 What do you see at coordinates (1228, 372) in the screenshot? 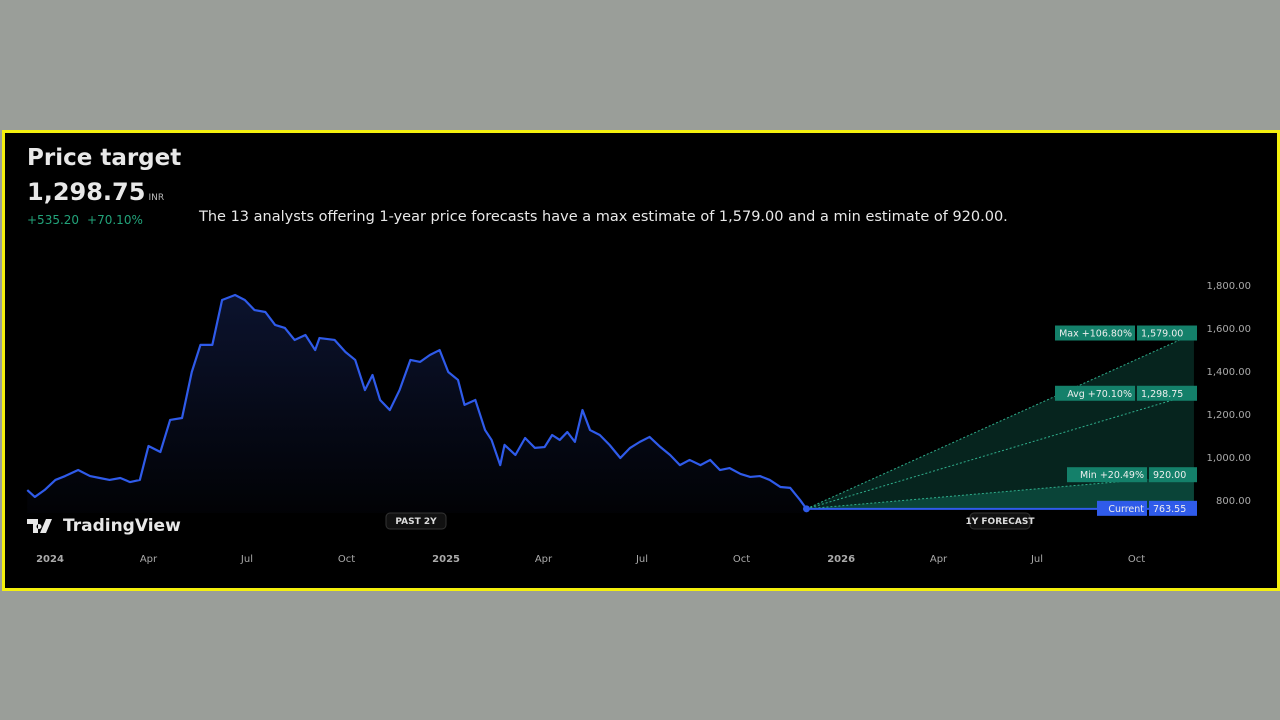
I see `y-tick-label: 1,400.00` at bounding box center [1228, 372].